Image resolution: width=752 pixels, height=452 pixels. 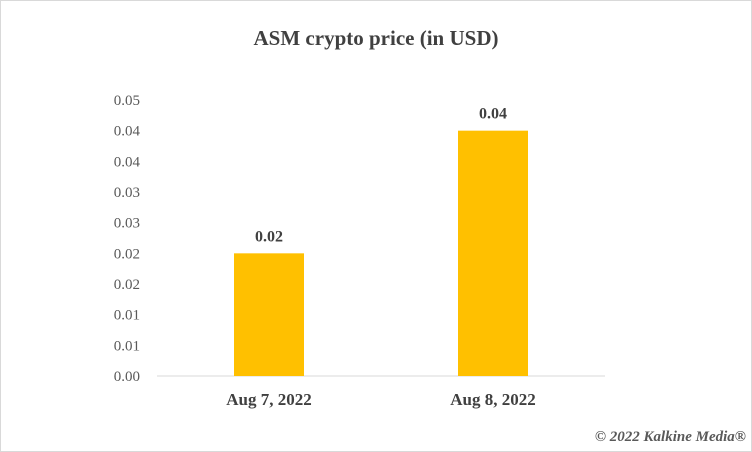 I want to click on data-label: 0.02, so click(x=269, y=236).